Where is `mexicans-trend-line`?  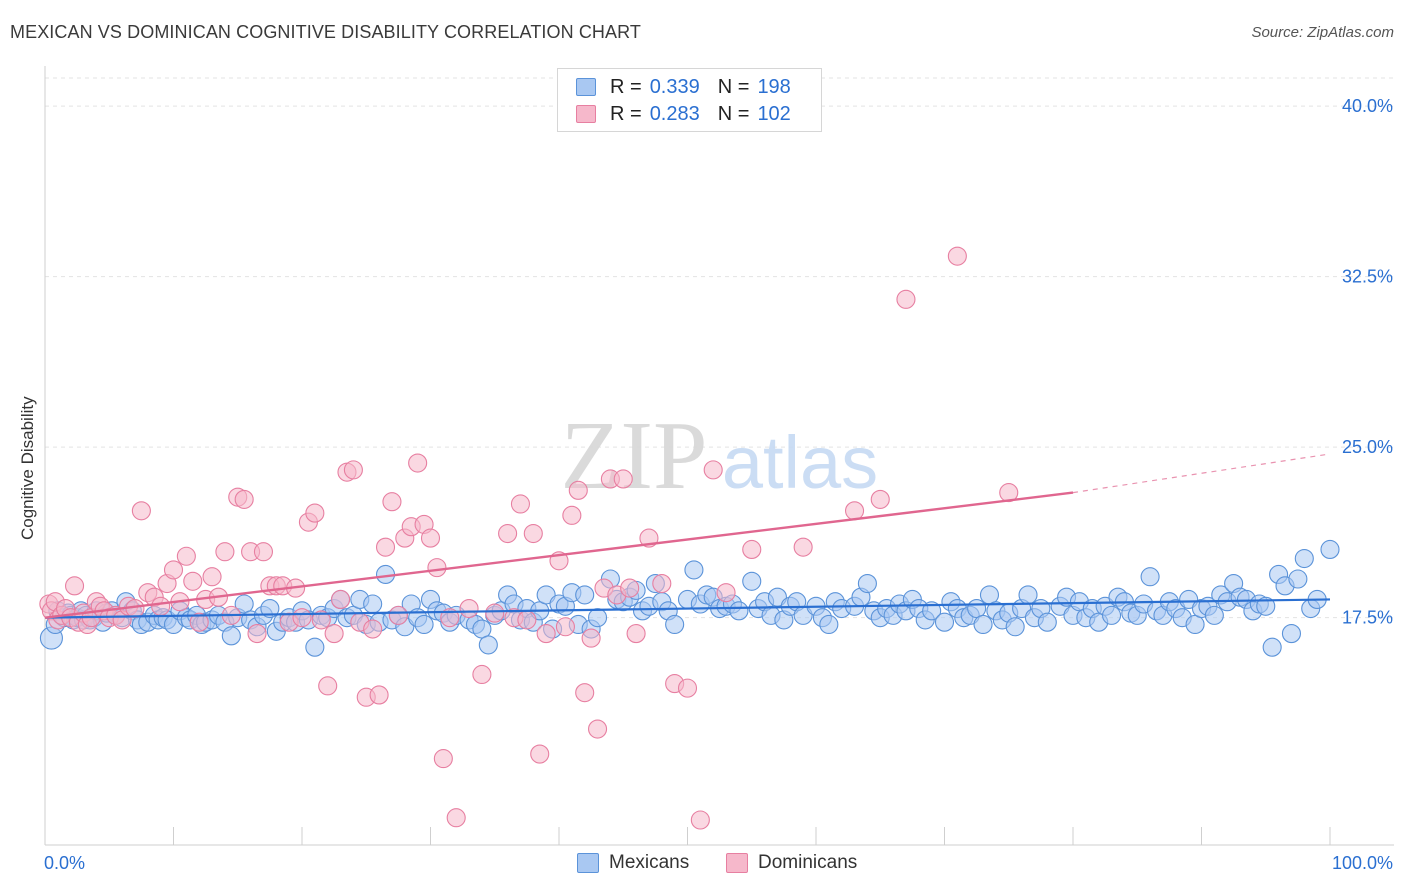
mexicans-trend-line is located at coordinates (687, 608).